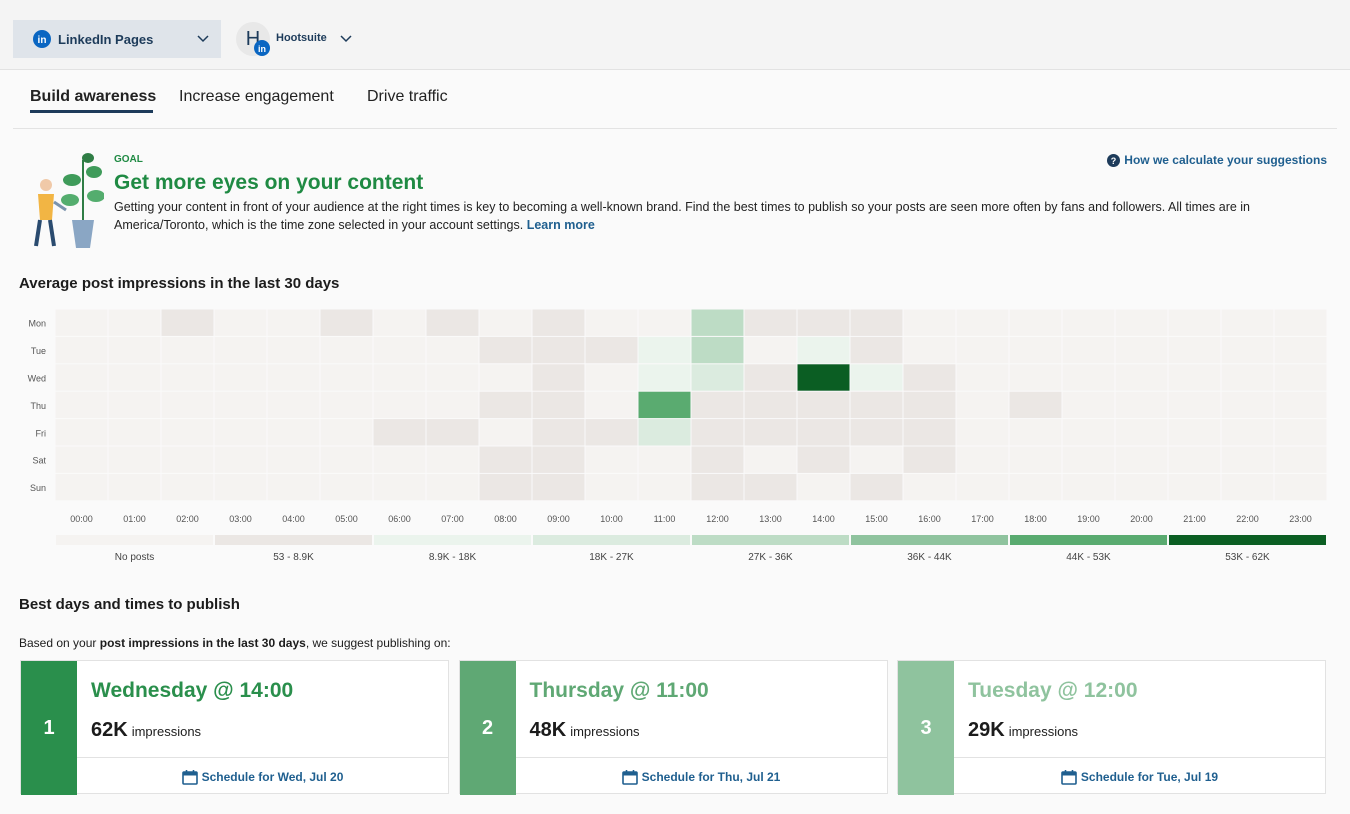  Describe the element at coordinates (272, 776) in the screenshot. I see `schedule-label: Schedule for Wed, Jul 20` at that location.